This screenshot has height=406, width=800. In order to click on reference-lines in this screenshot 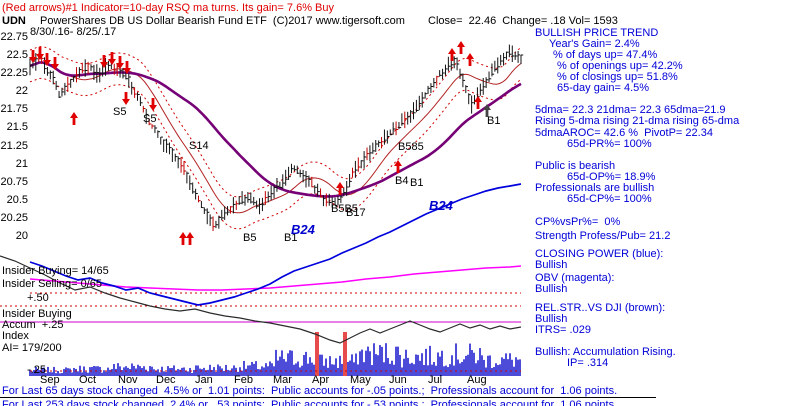, I will do `click(260, 332)`.